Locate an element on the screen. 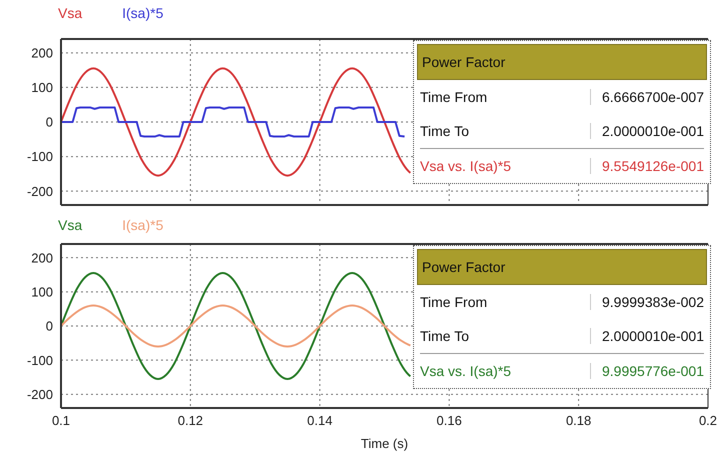 Image resolution: width=721 pixels, height=452 pixels. x-tick-label: 0.14 is located at coordinates (319, 420).